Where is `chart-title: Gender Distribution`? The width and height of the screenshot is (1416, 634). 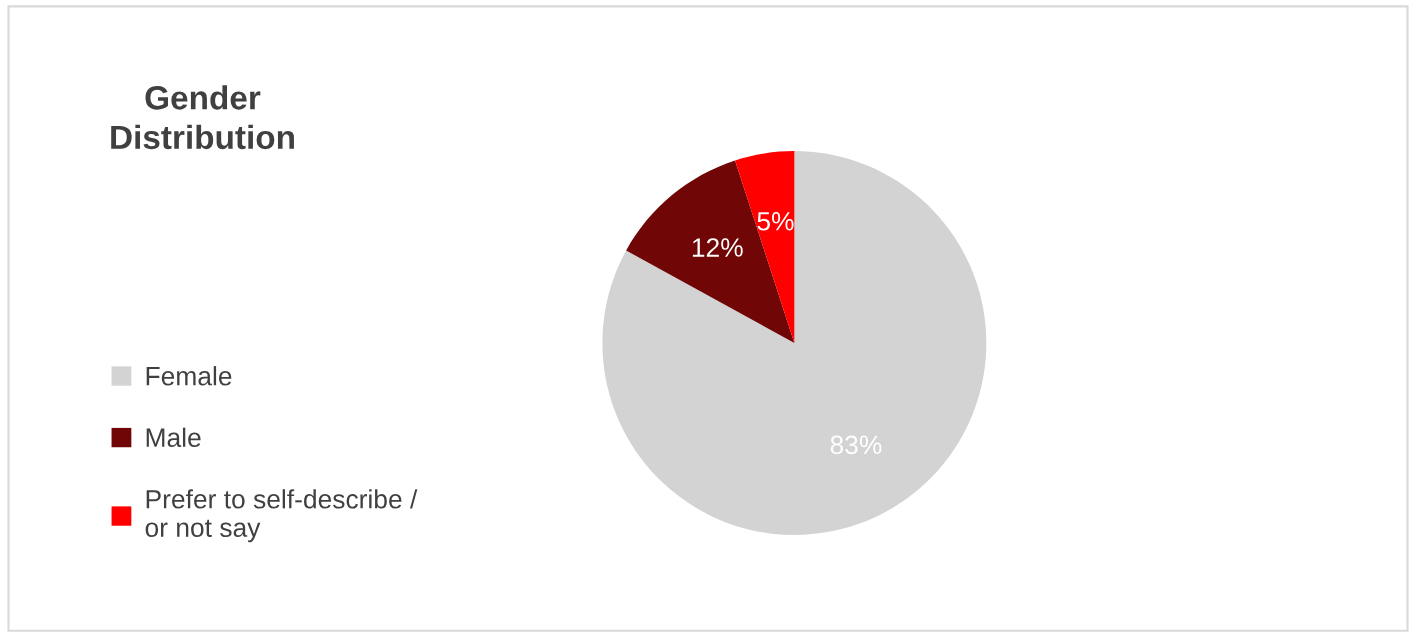 chart-title: Gender Distribution is located at coordinates (202, 117).